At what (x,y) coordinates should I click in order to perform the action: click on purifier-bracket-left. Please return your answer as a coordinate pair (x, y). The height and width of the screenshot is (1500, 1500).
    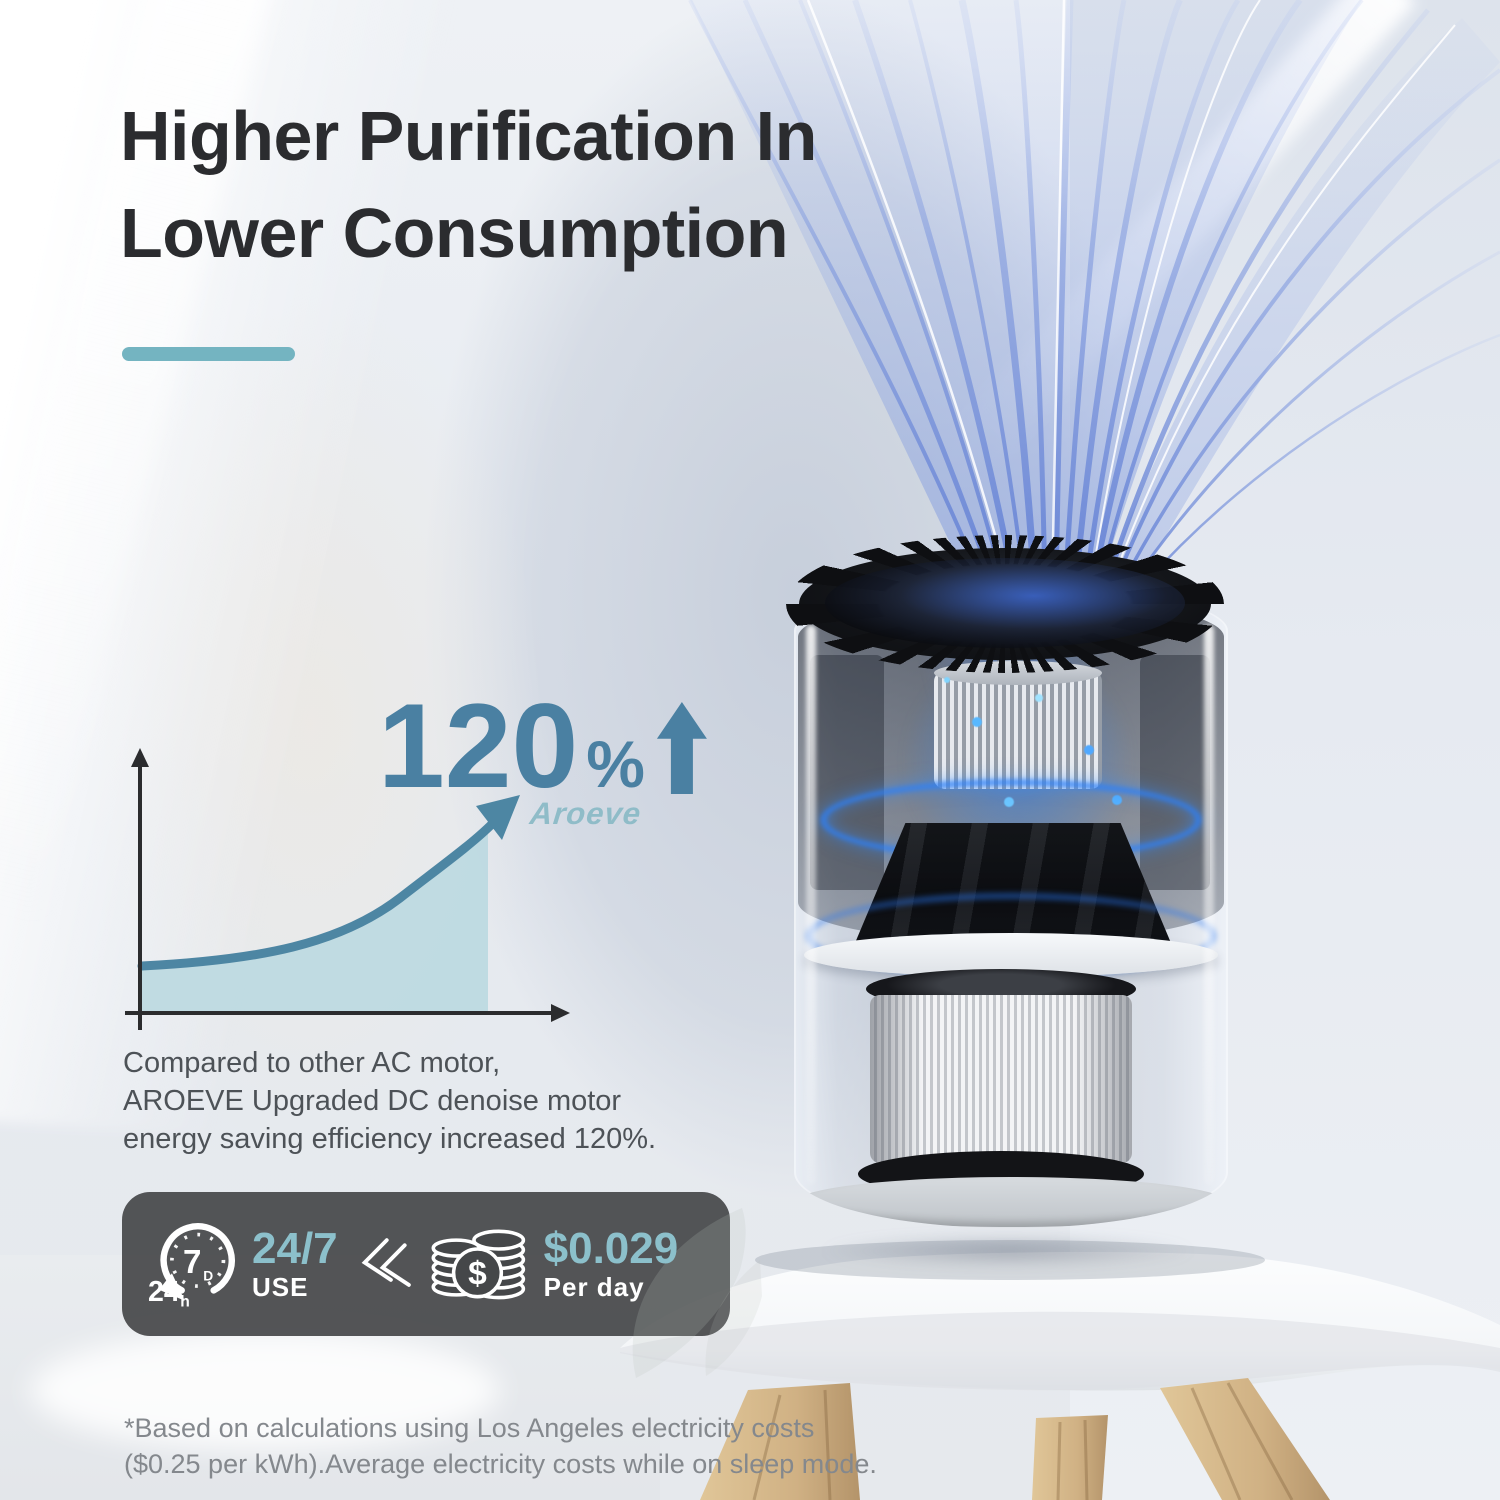
    Looking at the image, I should click on (847, 772).